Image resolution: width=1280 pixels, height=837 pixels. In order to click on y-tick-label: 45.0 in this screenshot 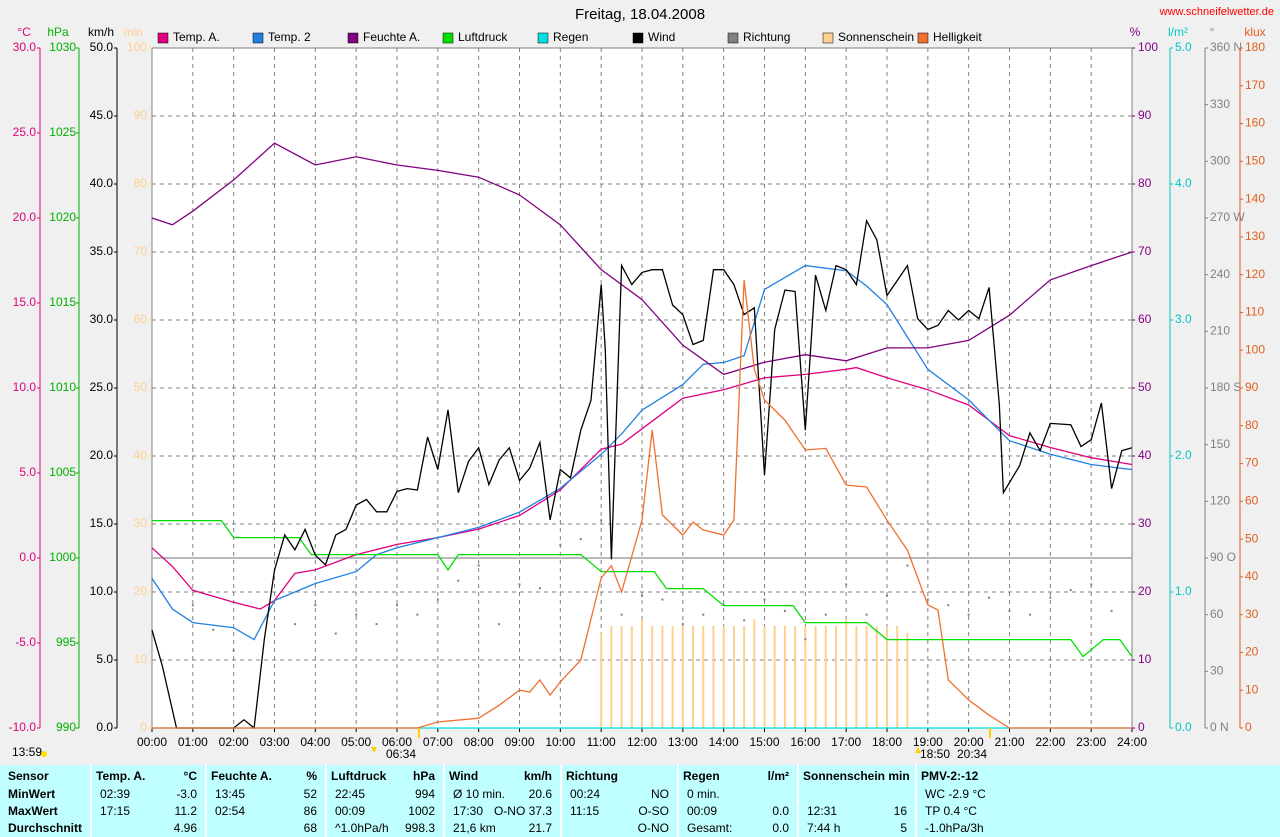, I will do `click(102, 115)`.